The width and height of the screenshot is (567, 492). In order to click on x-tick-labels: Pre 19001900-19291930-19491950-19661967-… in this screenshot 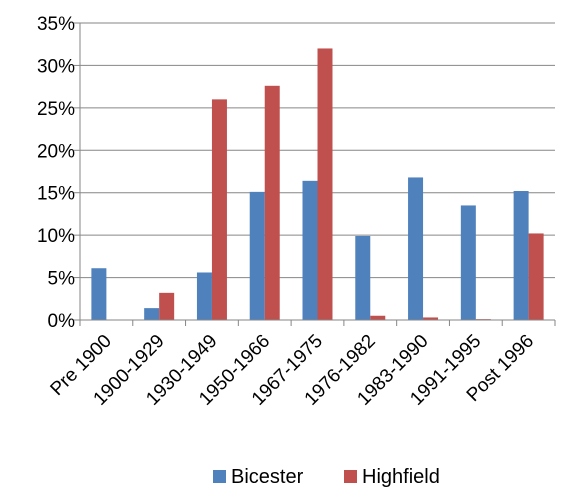, I will do `click(293, 370)`.